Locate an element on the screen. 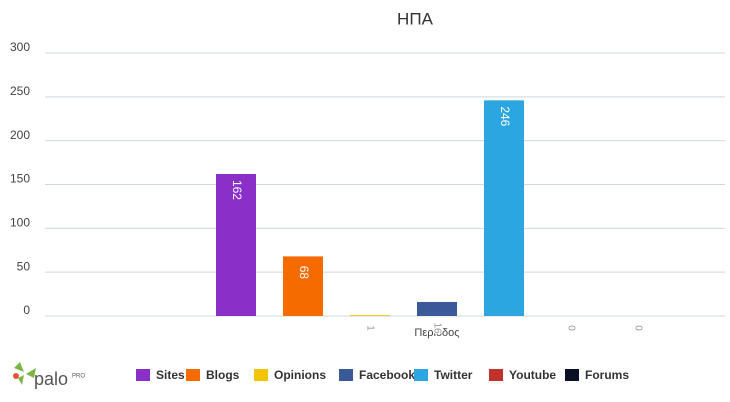  x-tick-label: Περίοδος is located at coordinates (436, 333).